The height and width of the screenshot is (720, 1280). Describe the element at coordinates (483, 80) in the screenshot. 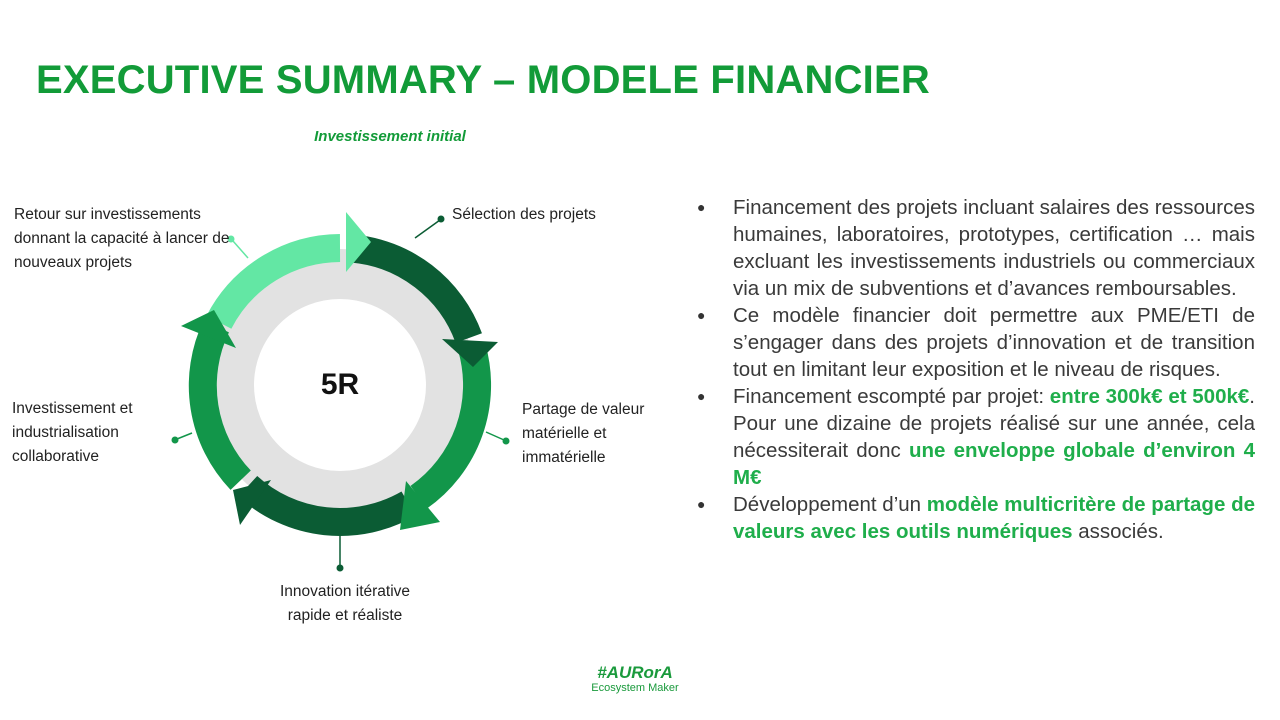

I see `slide-title: EXECUTIVE SUMMARY – MODELE FINANCIER` at that location.